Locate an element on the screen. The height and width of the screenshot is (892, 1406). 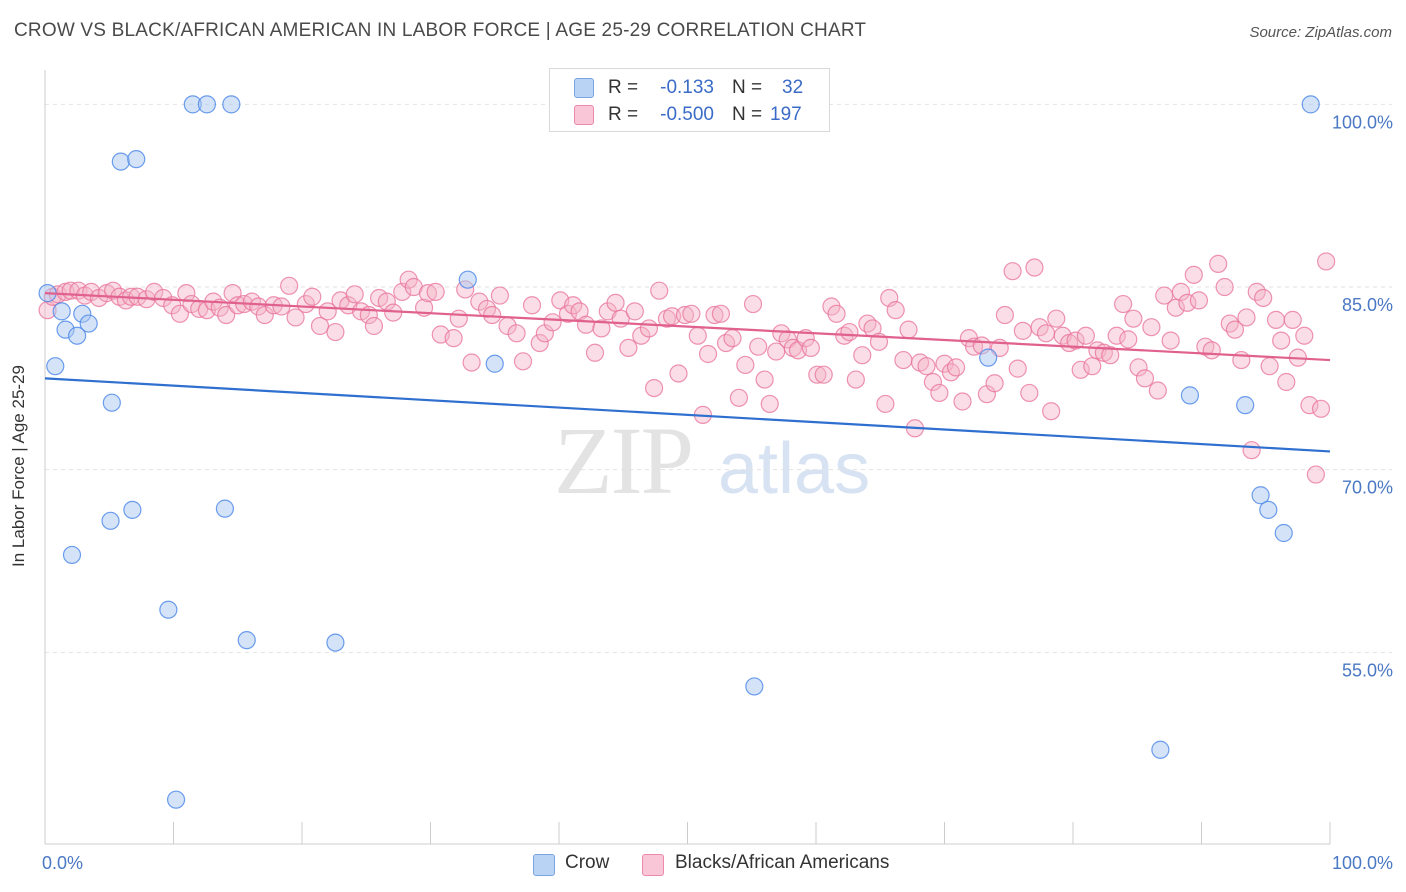
y-tick-label: 55.0% is located at coordinates (1367, 670).